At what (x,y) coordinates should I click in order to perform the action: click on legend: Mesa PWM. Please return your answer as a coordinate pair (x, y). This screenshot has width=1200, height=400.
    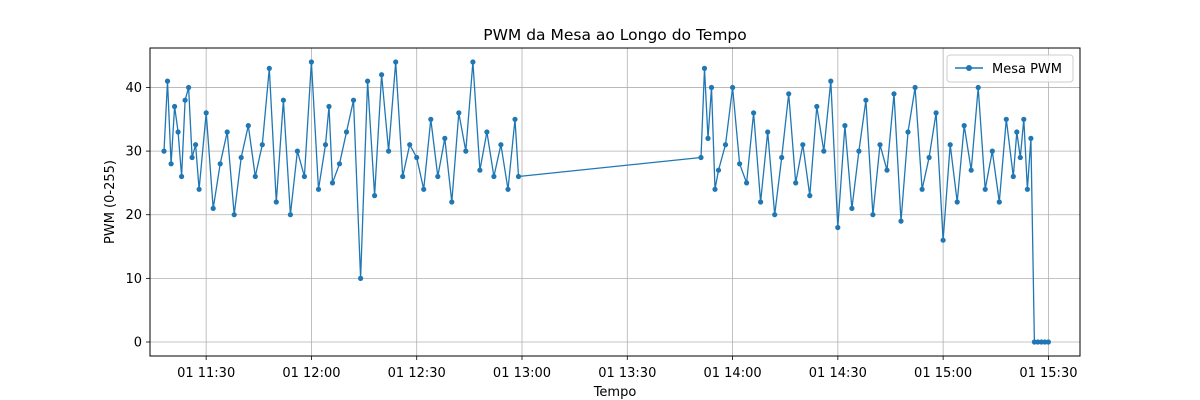
    Looking at the image, I should click on (1010, 68).